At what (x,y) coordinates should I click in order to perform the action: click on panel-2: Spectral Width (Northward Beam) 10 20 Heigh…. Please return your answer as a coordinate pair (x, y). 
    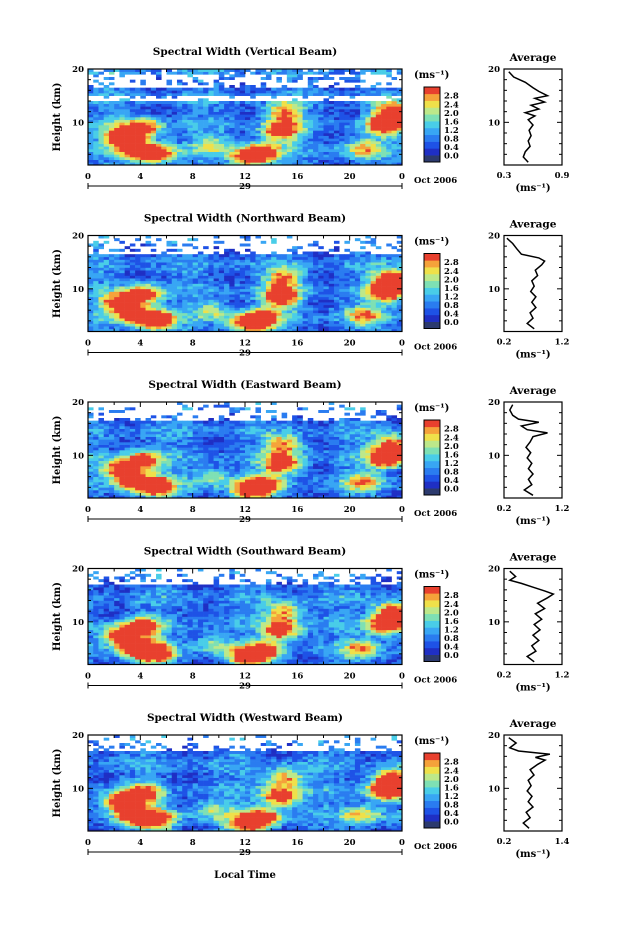
    Looking at the image, I should click on (310, 287).